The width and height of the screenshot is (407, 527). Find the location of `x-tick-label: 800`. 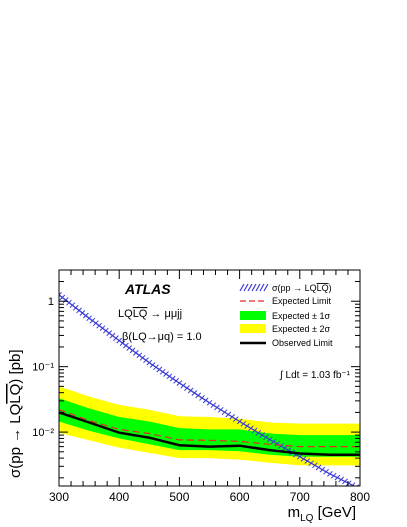

x-tick-label: 800 is located at coordinates (360, 497).